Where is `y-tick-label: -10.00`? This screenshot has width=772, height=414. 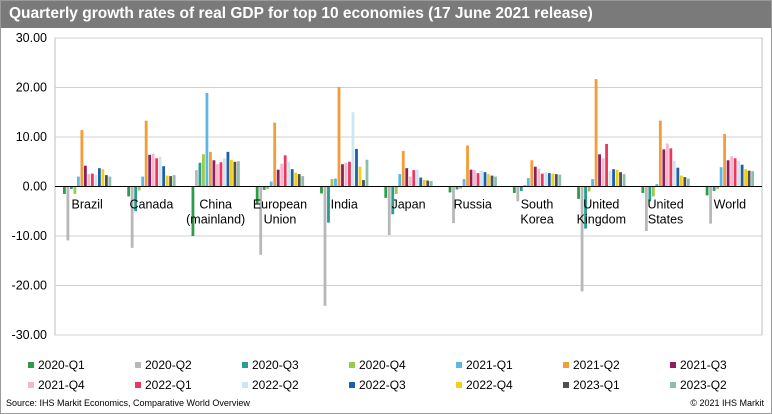 y-tick-label: -10.00 is located at coordinates (29, 236).